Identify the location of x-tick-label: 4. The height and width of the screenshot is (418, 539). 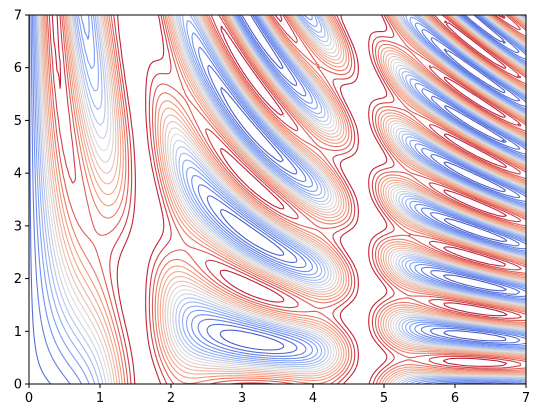
(313, 398).